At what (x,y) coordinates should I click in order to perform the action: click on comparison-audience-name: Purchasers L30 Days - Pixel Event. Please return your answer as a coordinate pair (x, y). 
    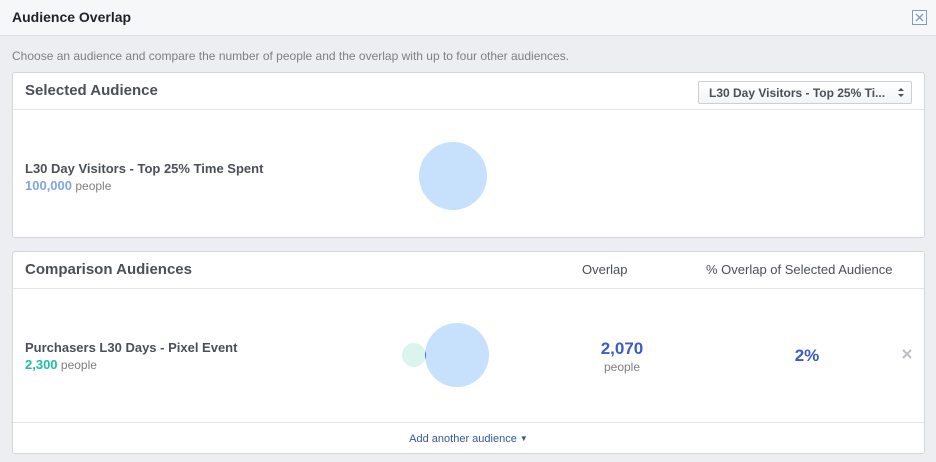
    Looking at the image, I should click on (131, 347).